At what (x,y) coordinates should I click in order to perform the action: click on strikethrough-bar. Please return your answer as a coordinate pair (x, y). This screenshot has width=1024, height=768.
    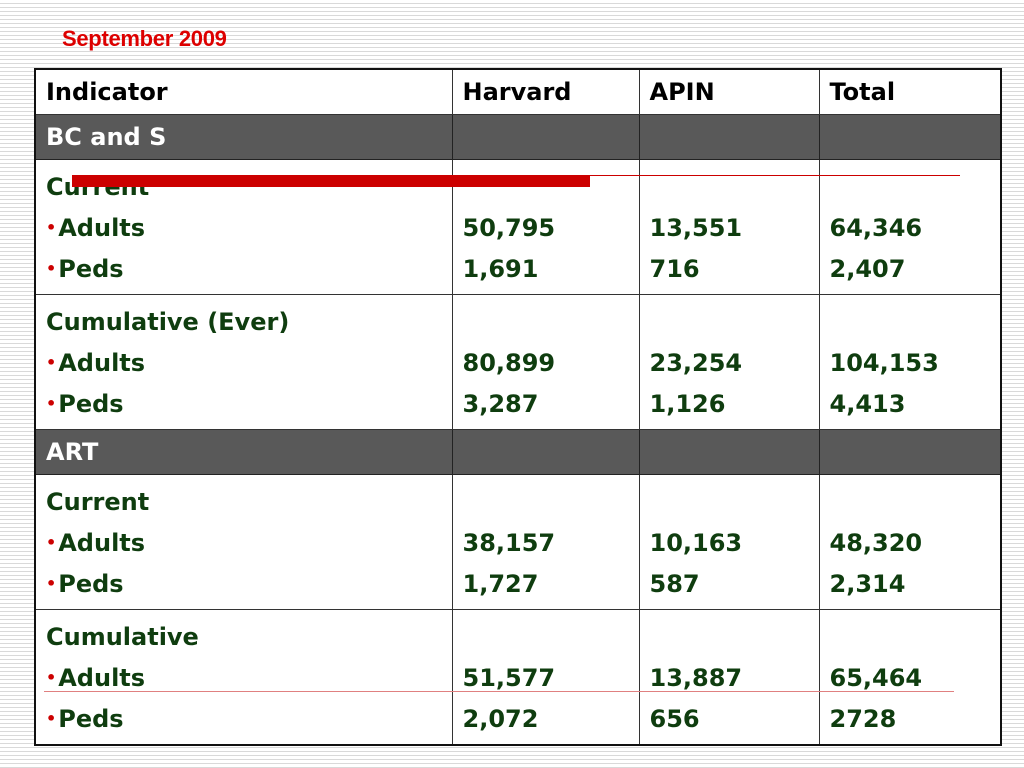
    Looking at the image, I should click on (331, 181).